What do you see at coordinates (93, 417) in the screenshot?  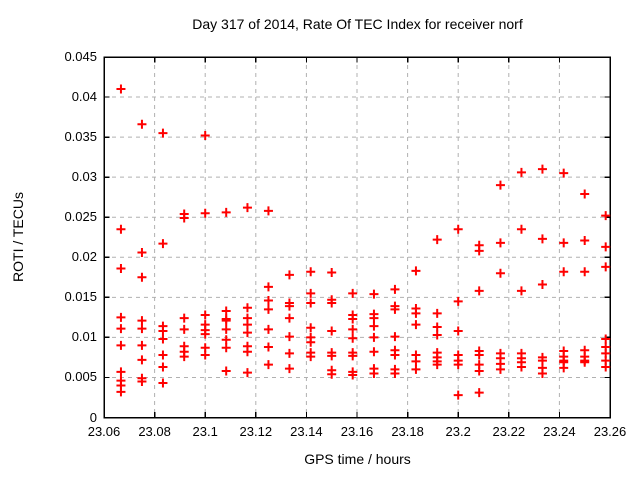 I see `y-tick-label: 0` at bounding box center [93, 417].